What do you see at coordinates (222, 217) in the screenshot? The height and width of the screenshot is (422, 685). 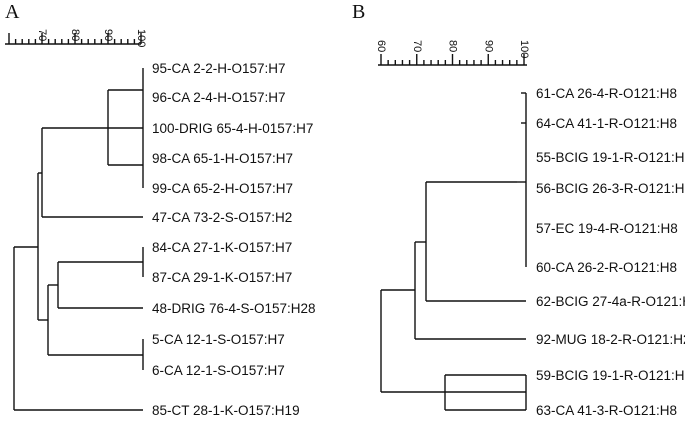 I see `panel-a-leaf-label: 47-CA 73-2-S-O157:H2` at bounding box center [222, 217].